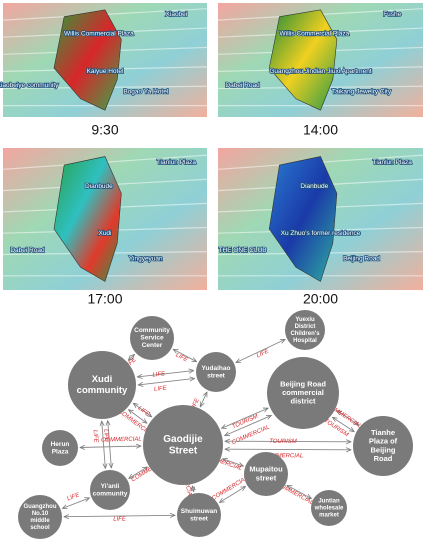 The width and height of the screenshot is (426, 555). I want to click on map-label: Xiaobei, so click(177, 14).